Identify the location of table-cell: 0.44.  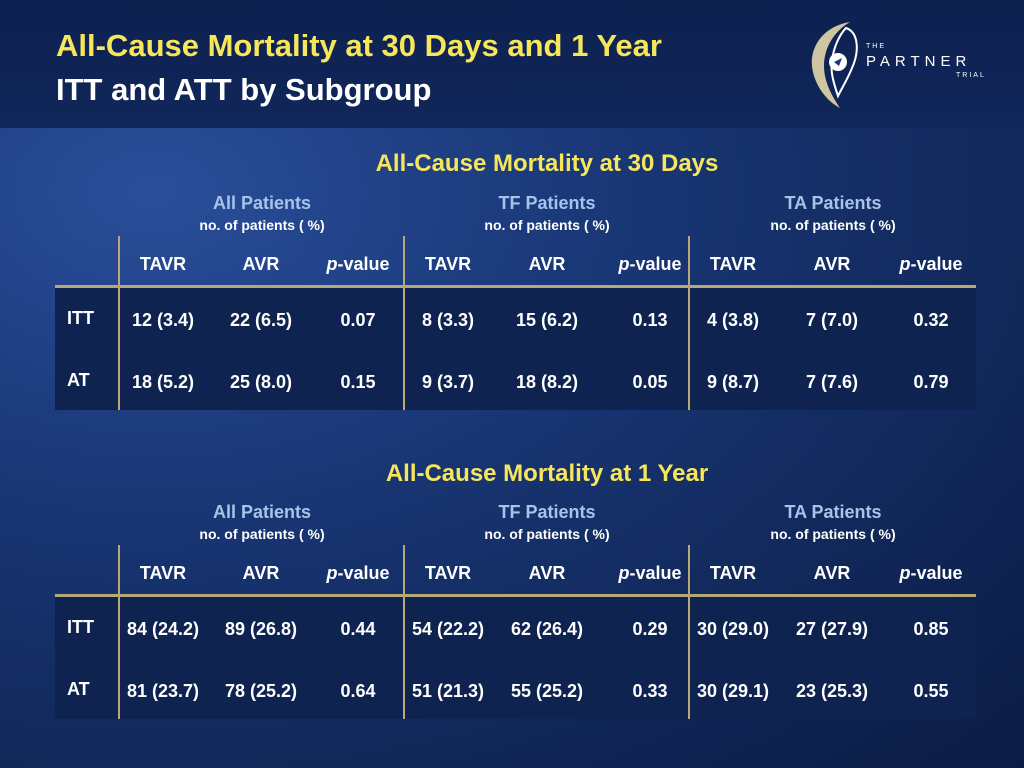
(358, 629).